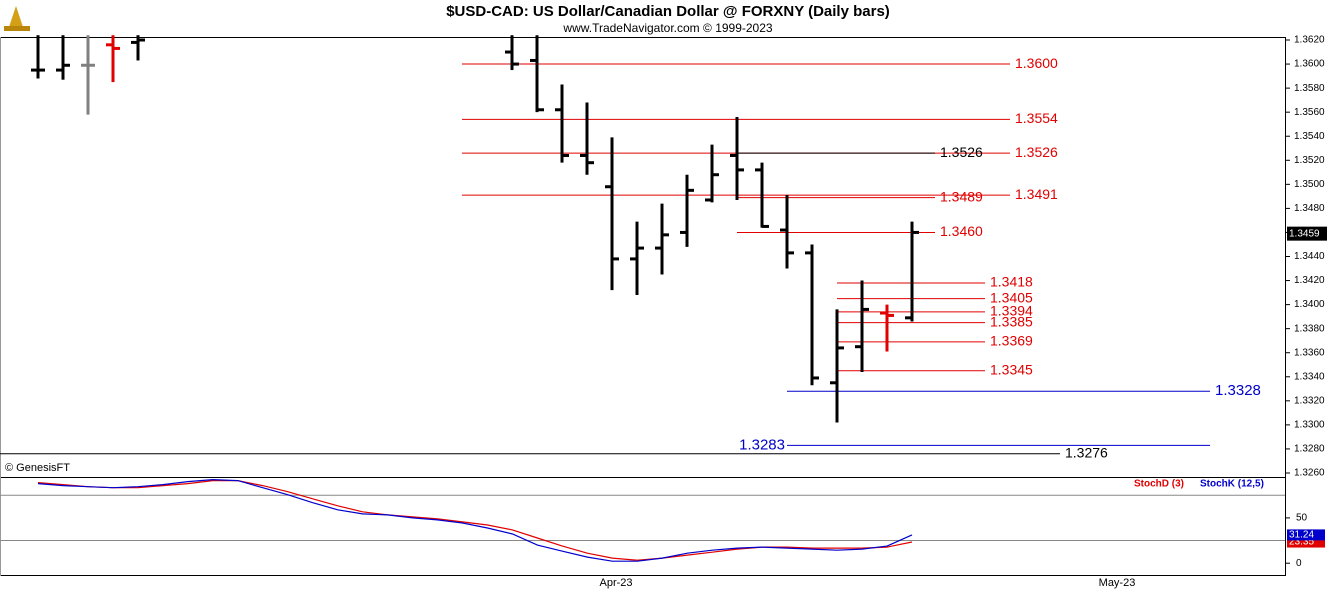 Image resolution: width=1336 pixels, height=591 pixels. Describe the element at coordinates (615, 583) in the screenshot. I see `x-tick-label: Apr-23` at that location.